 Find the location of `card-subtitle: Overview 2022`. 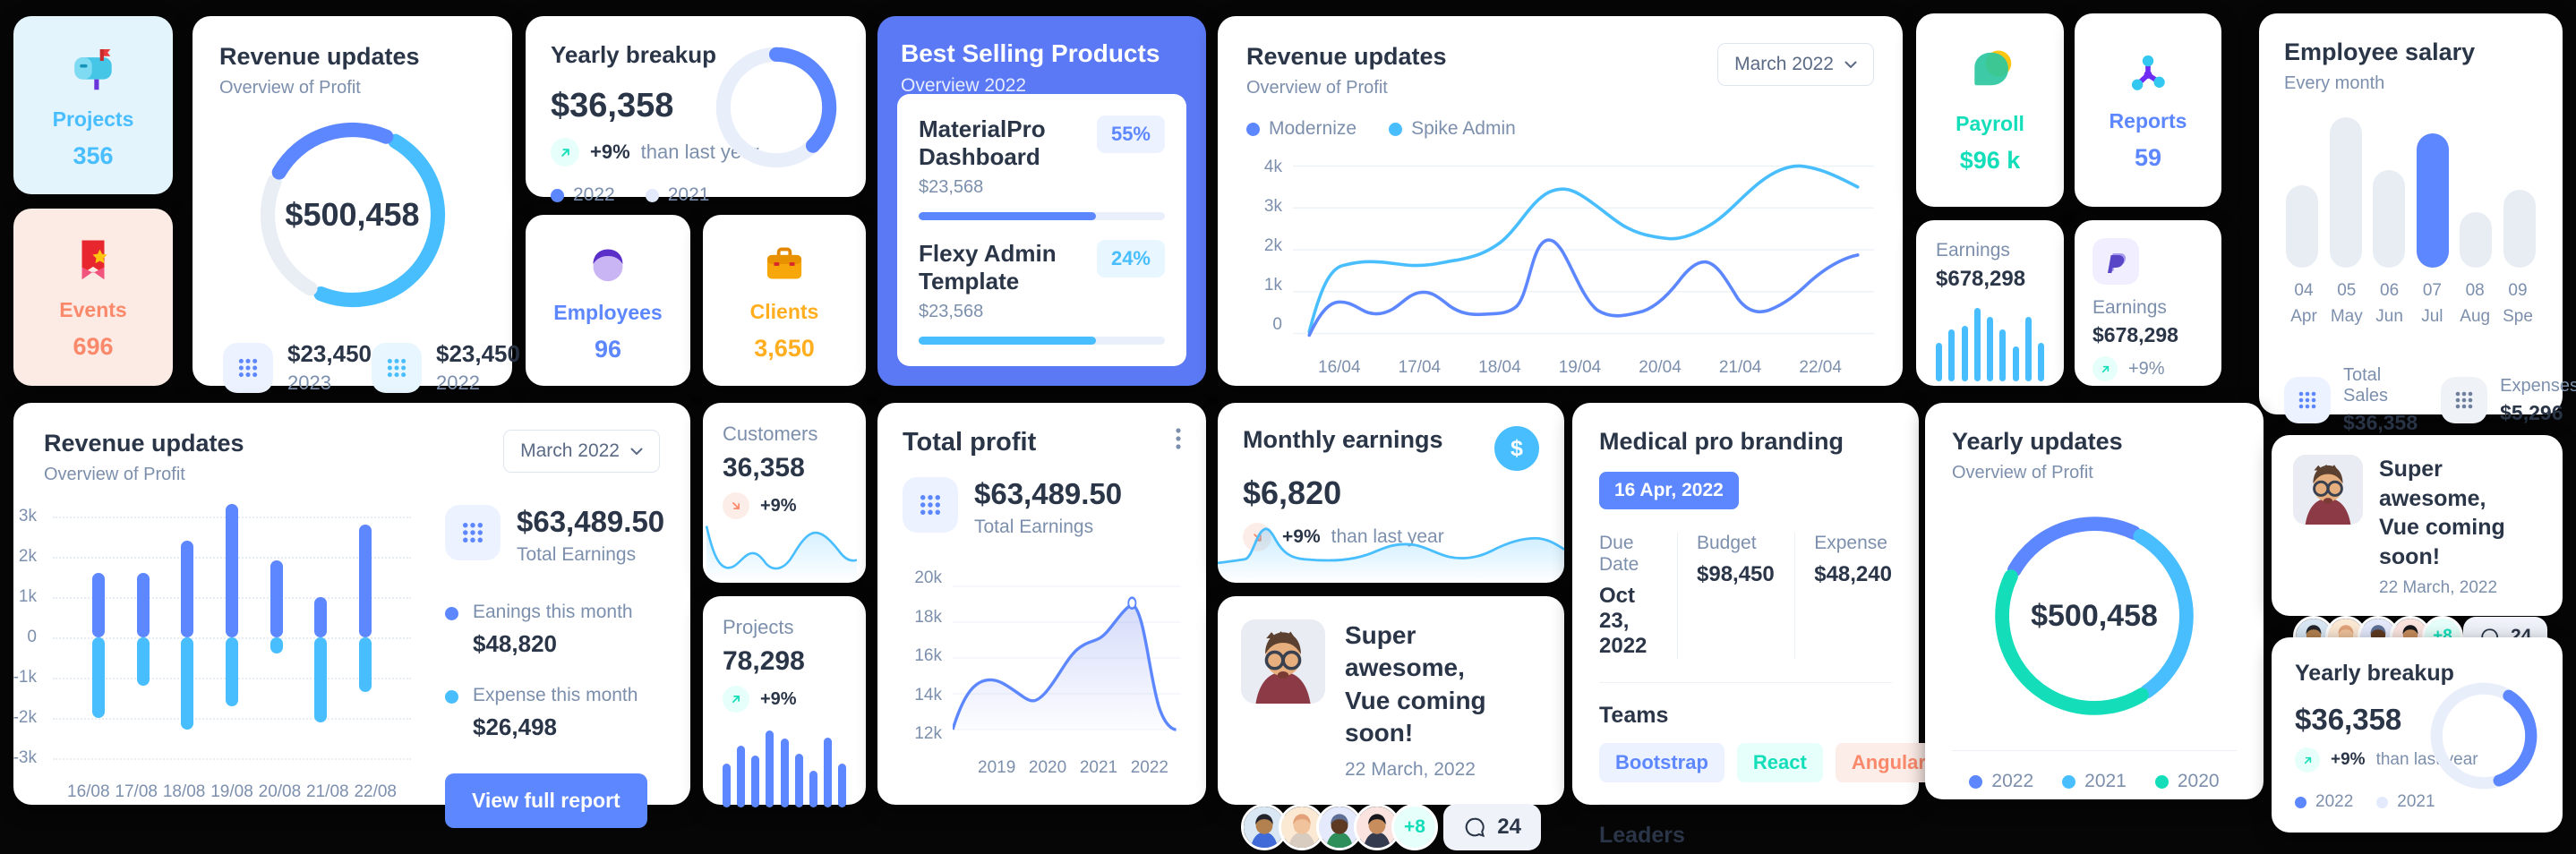

card-subtitle: Overview 2022 is located at coordinates (964, 85).